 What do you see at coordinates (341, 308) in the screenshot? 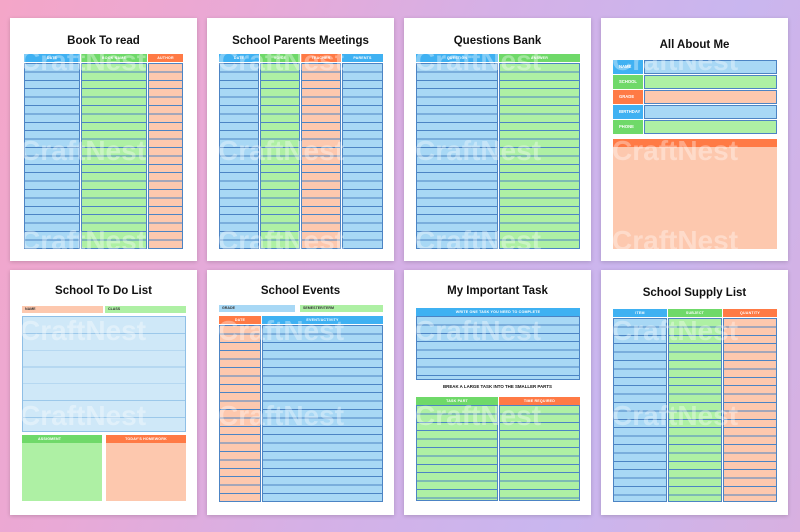
I see `semester-field` at bounding box center [341, 308].